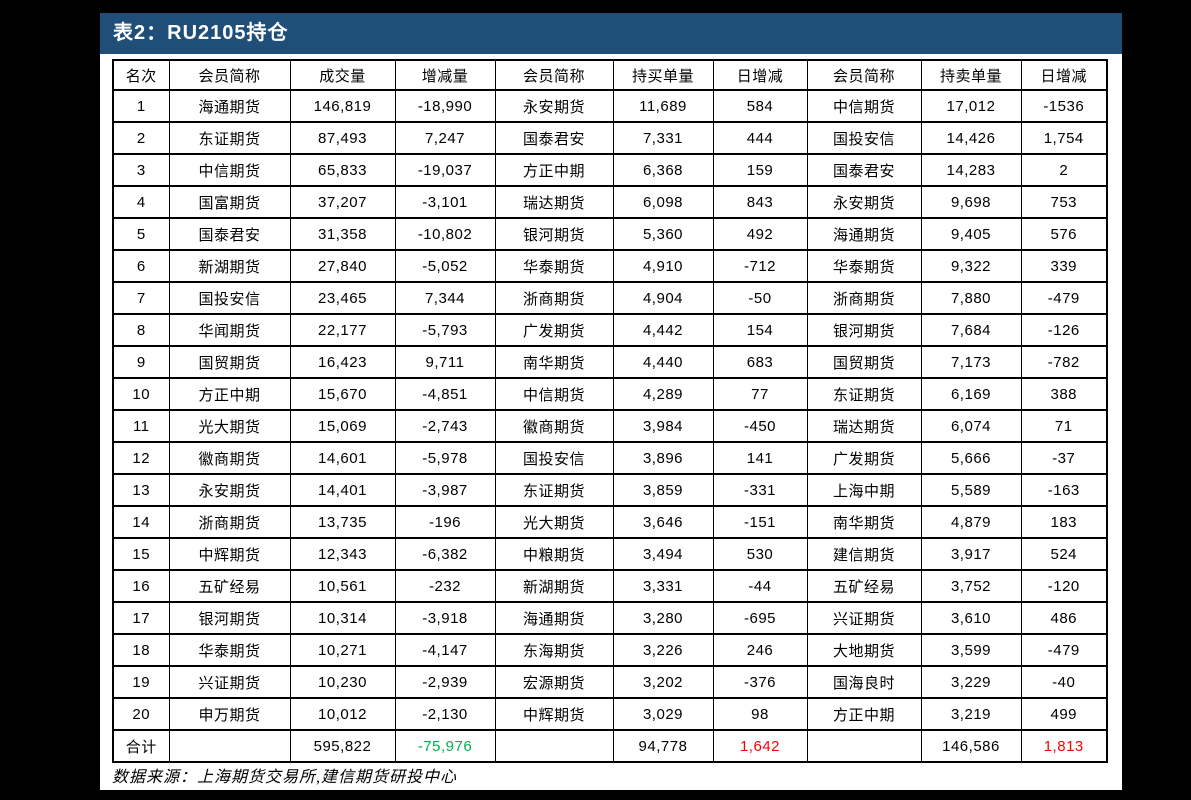 Image resolution: width=1191 pixels, height=800 pixels. Describe the element at coordinates (864, 106) in the screenshot. I see `table-cell: 中信期货` at that location.